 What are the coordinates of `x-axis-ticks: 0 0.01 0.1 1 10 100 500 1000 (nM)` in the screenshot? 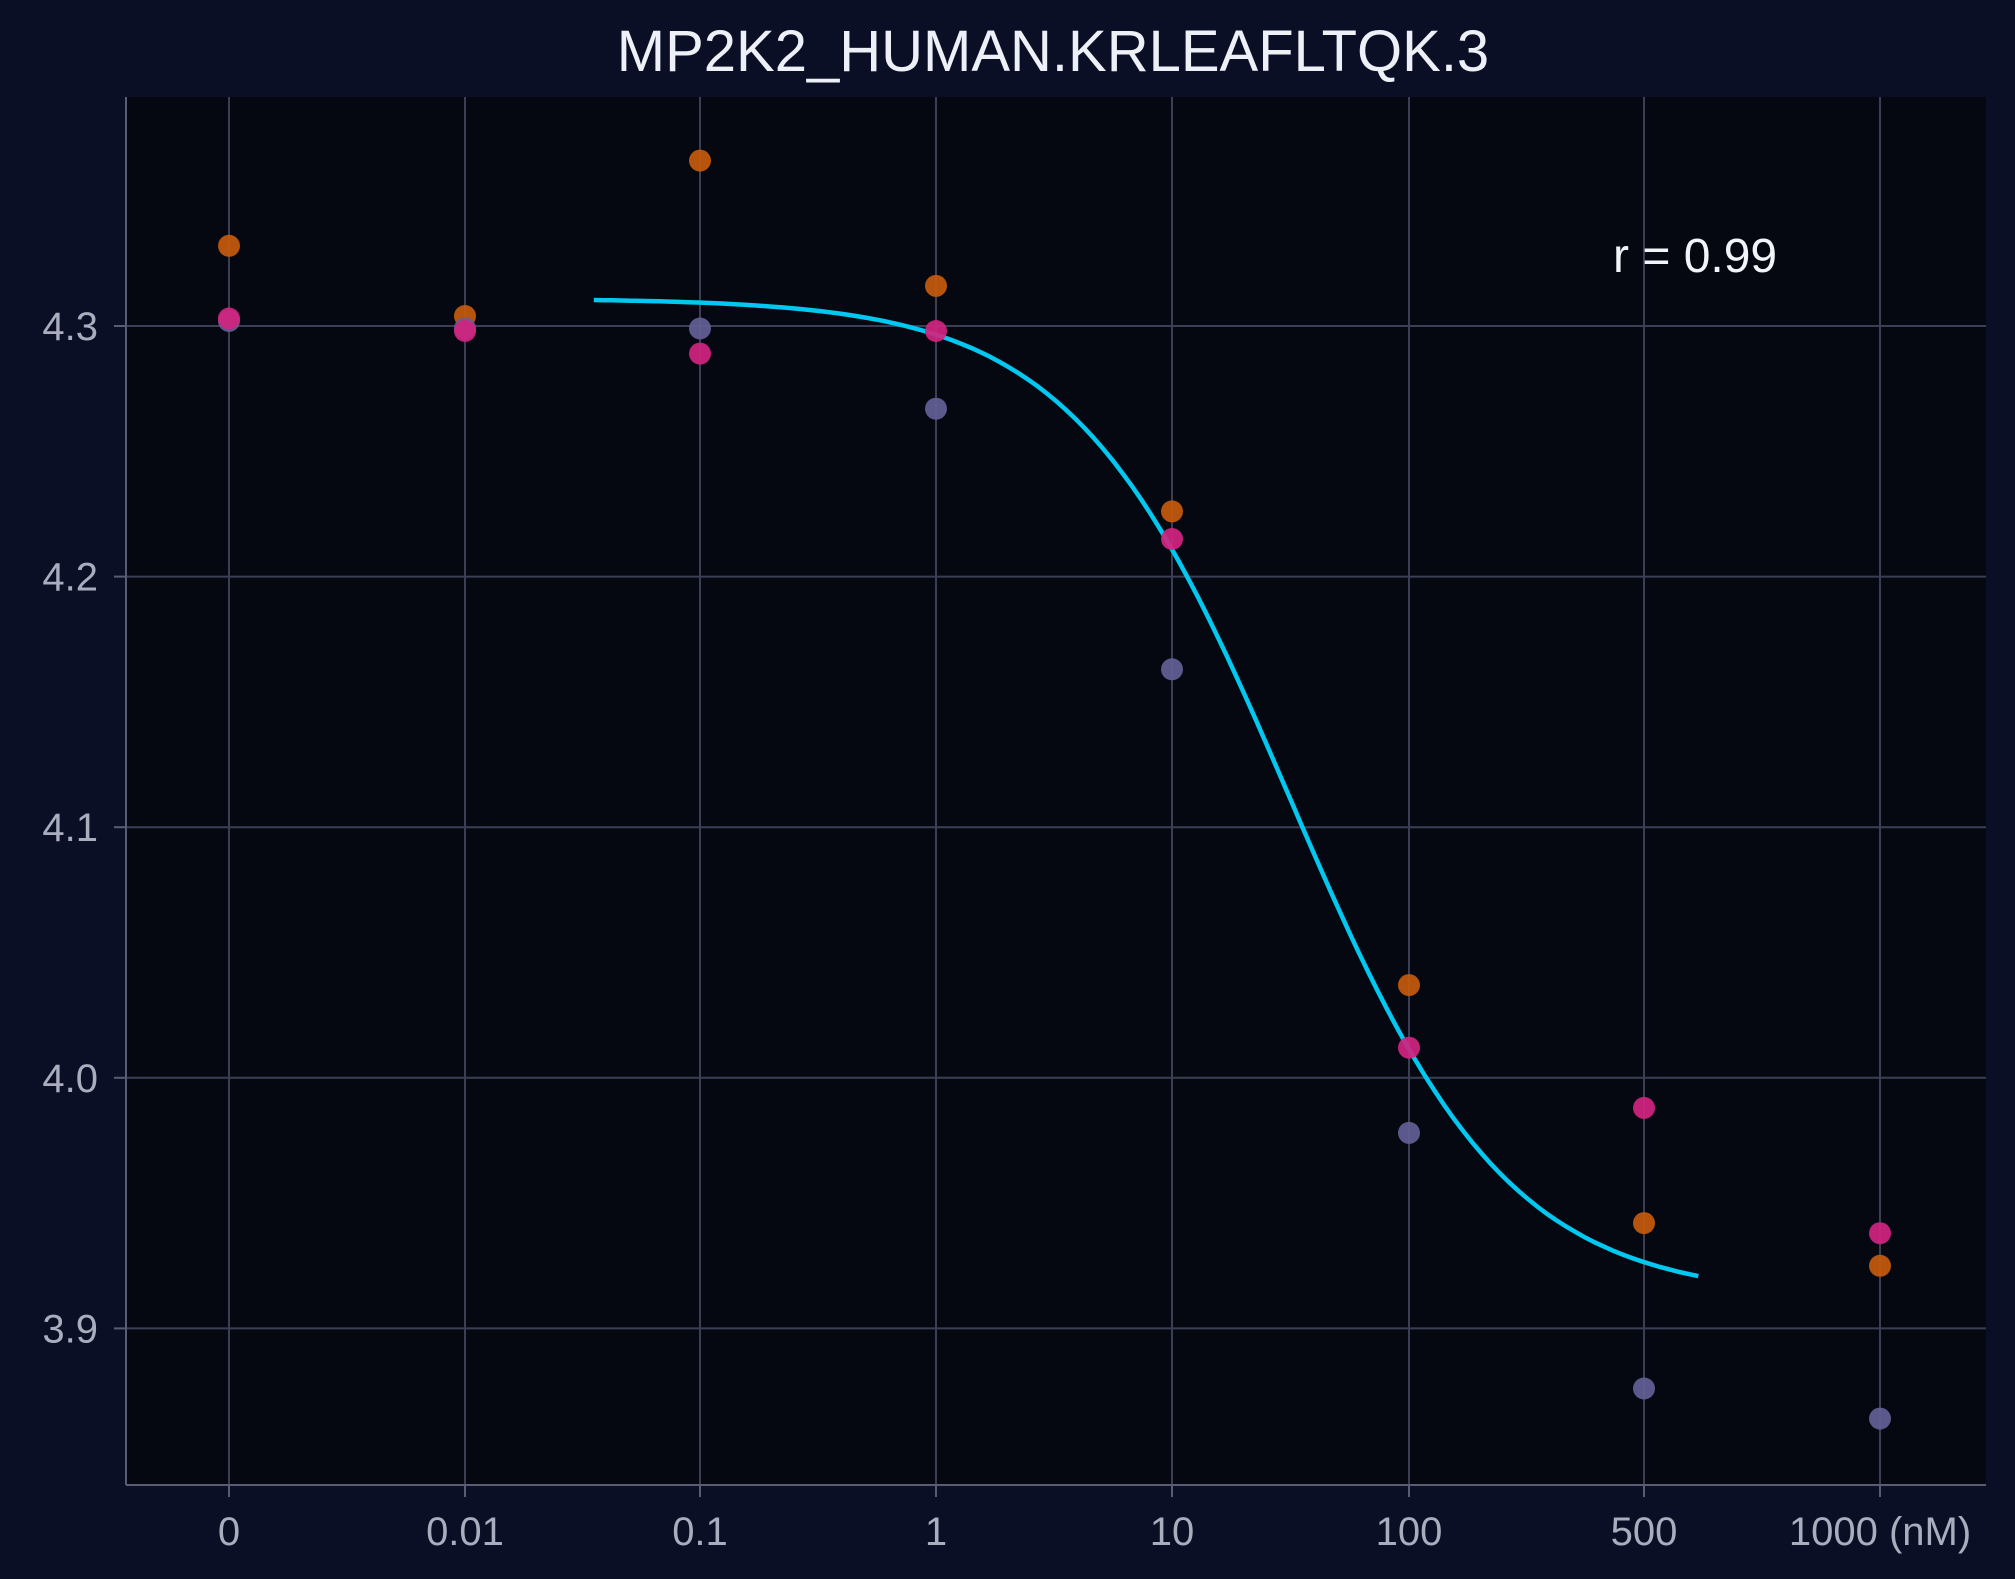 It's located at (1094, 1519).